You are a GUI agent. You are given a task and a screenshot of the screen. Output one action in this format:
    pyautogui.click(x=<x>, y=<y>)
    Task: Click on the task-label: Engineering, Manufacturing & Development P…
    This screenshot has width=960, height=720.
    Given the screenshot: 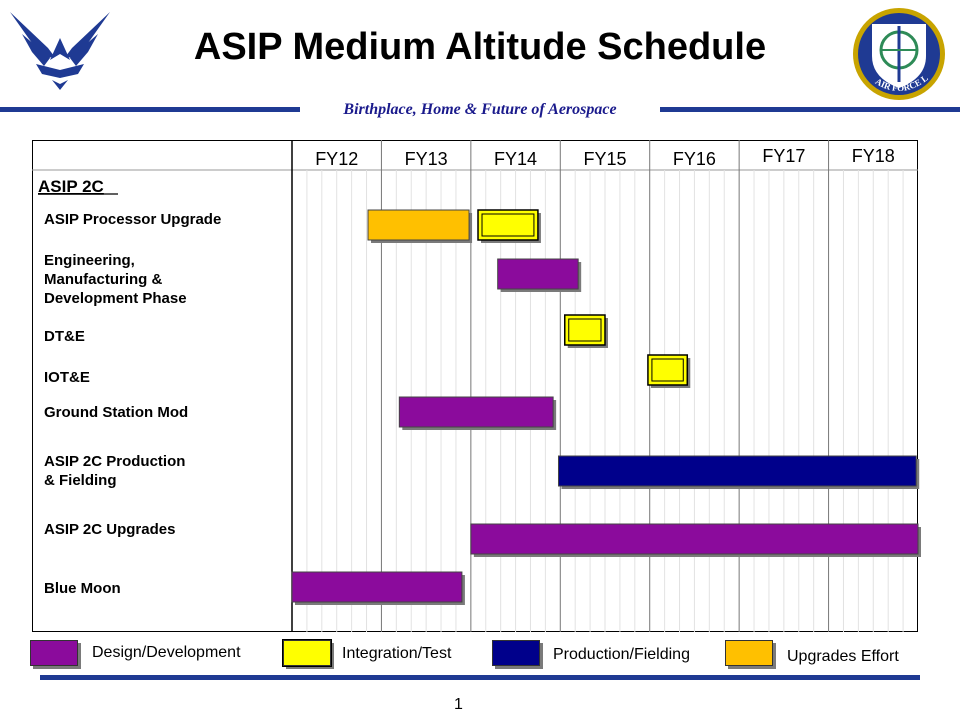 What is the action you would take?
    pyautogui.click(x=115, y=279)
    